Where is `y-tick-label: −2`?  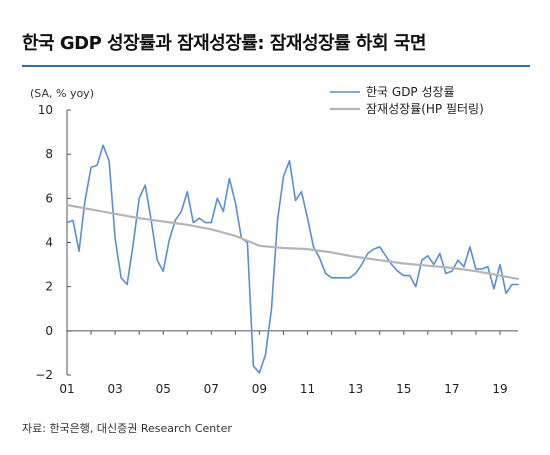 y-tick-label: −2 is located at coordinates (44, 375).